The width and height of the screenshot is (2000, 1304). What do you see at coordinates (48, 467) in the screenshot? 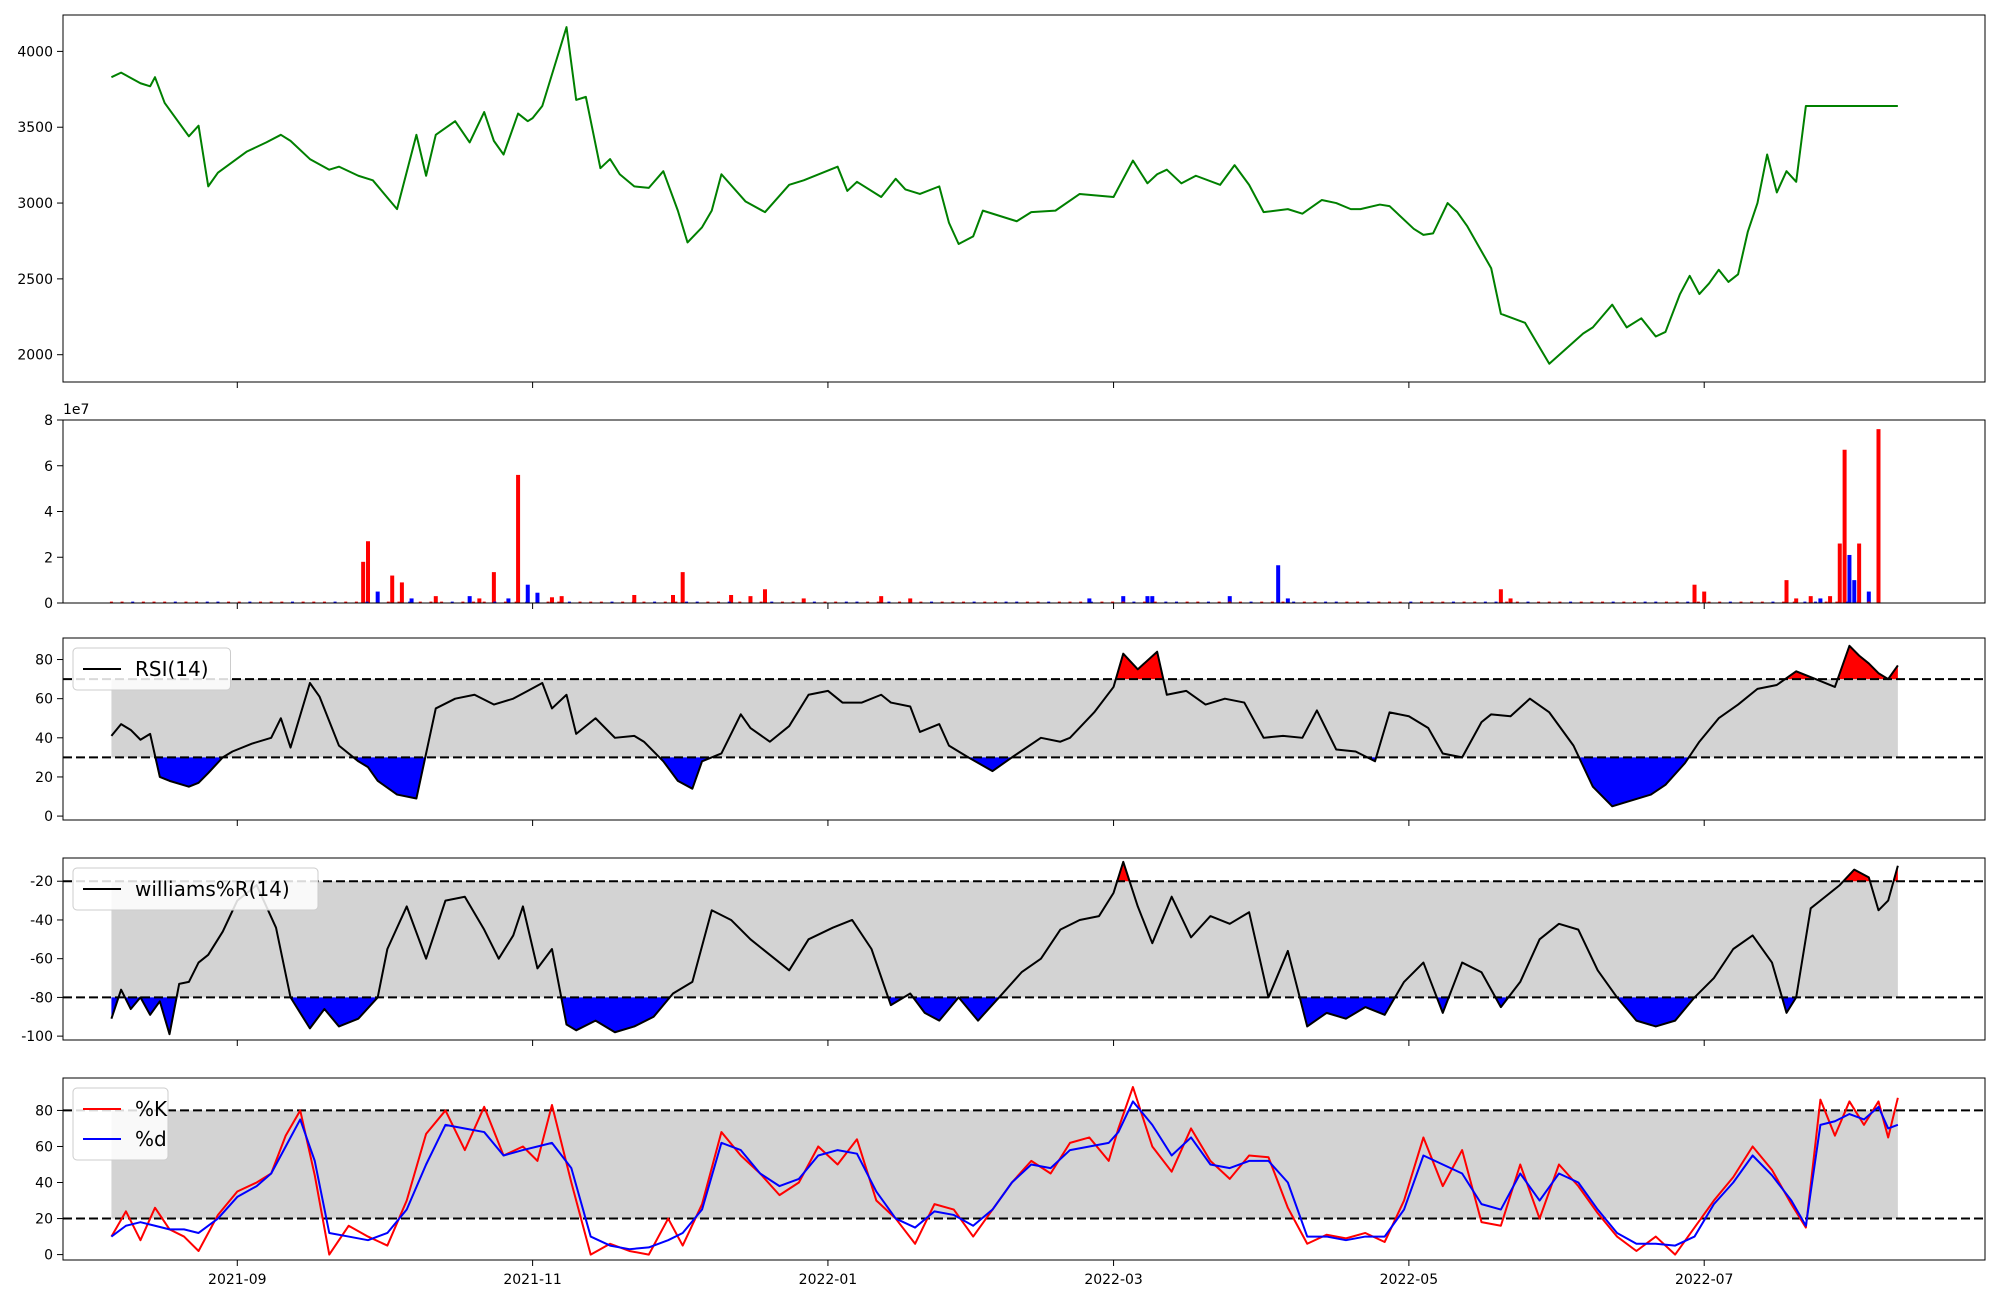
I see `y-tick-label: 6` at bounding box center [48, 467].